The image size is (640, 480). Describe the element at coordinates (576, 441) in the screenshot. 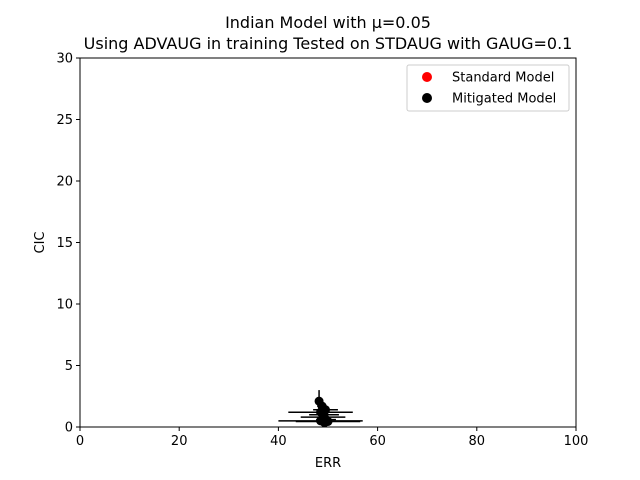

I see `x-tick-label: 100` at that location.